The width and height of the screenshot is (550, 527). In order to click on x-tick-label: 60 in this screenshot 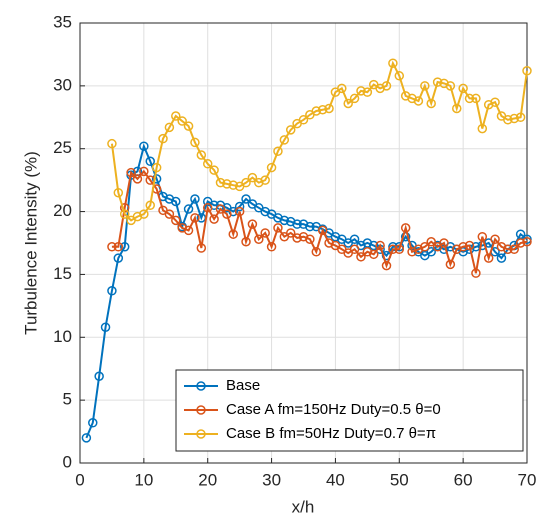, I will do `click(463, 479)`.